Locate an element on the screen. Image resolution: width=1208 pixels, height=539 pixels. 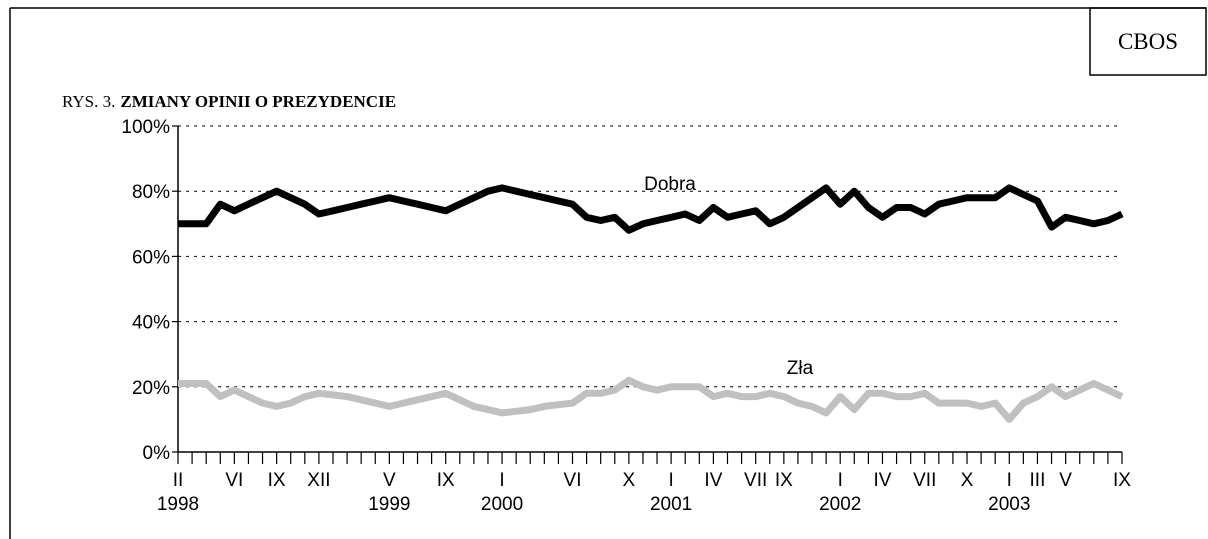
year-label: 2002 is located at coordinates (840, 504).